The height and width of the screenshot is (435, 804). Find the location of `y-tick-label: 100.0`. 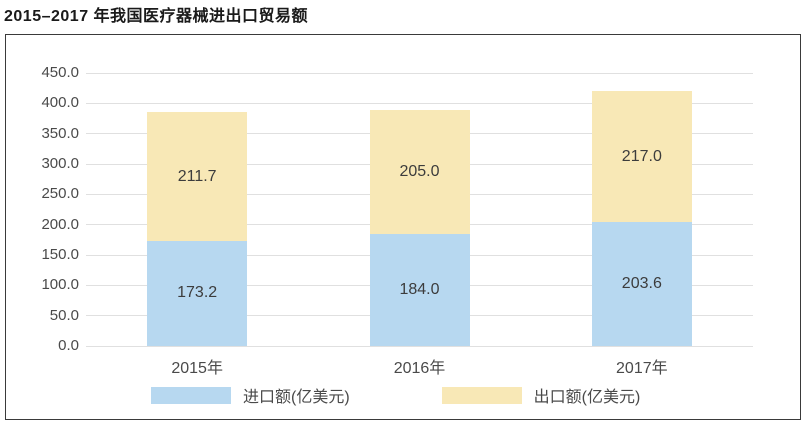

y-tick-label: 100.0 is located at coordinates (60, 285).